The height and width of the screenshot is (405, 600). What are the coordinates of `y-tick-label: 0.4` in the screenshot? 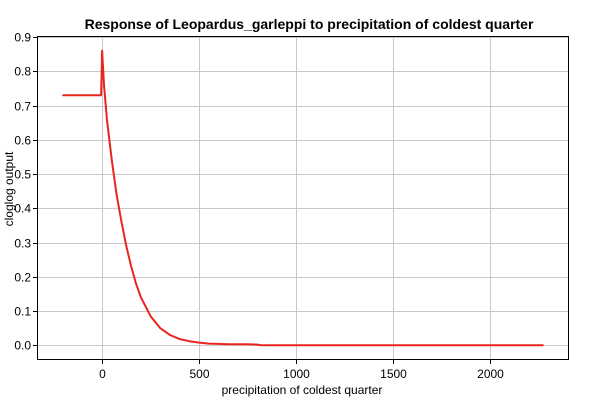 It's located at (22, 209).